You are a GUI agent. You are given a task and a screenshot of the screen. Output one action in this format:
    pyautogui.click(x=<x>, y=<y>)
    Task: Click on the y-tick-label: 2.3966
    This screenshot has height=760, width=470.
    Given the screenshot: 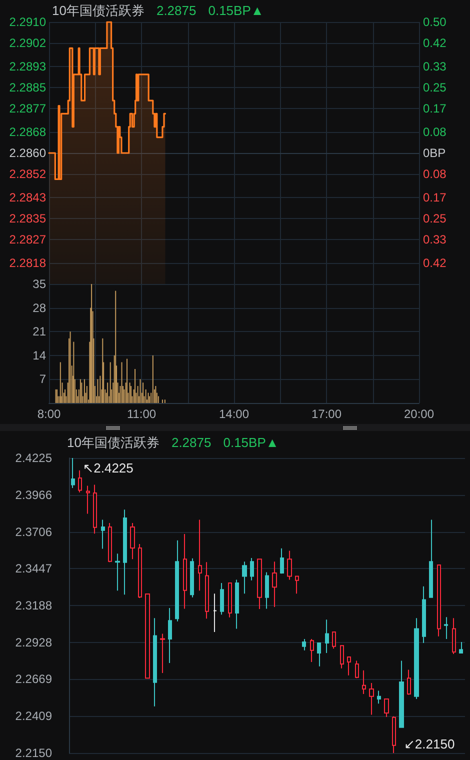 What is the action you would take?
    pyautogui.click(x=33, y=495)
    